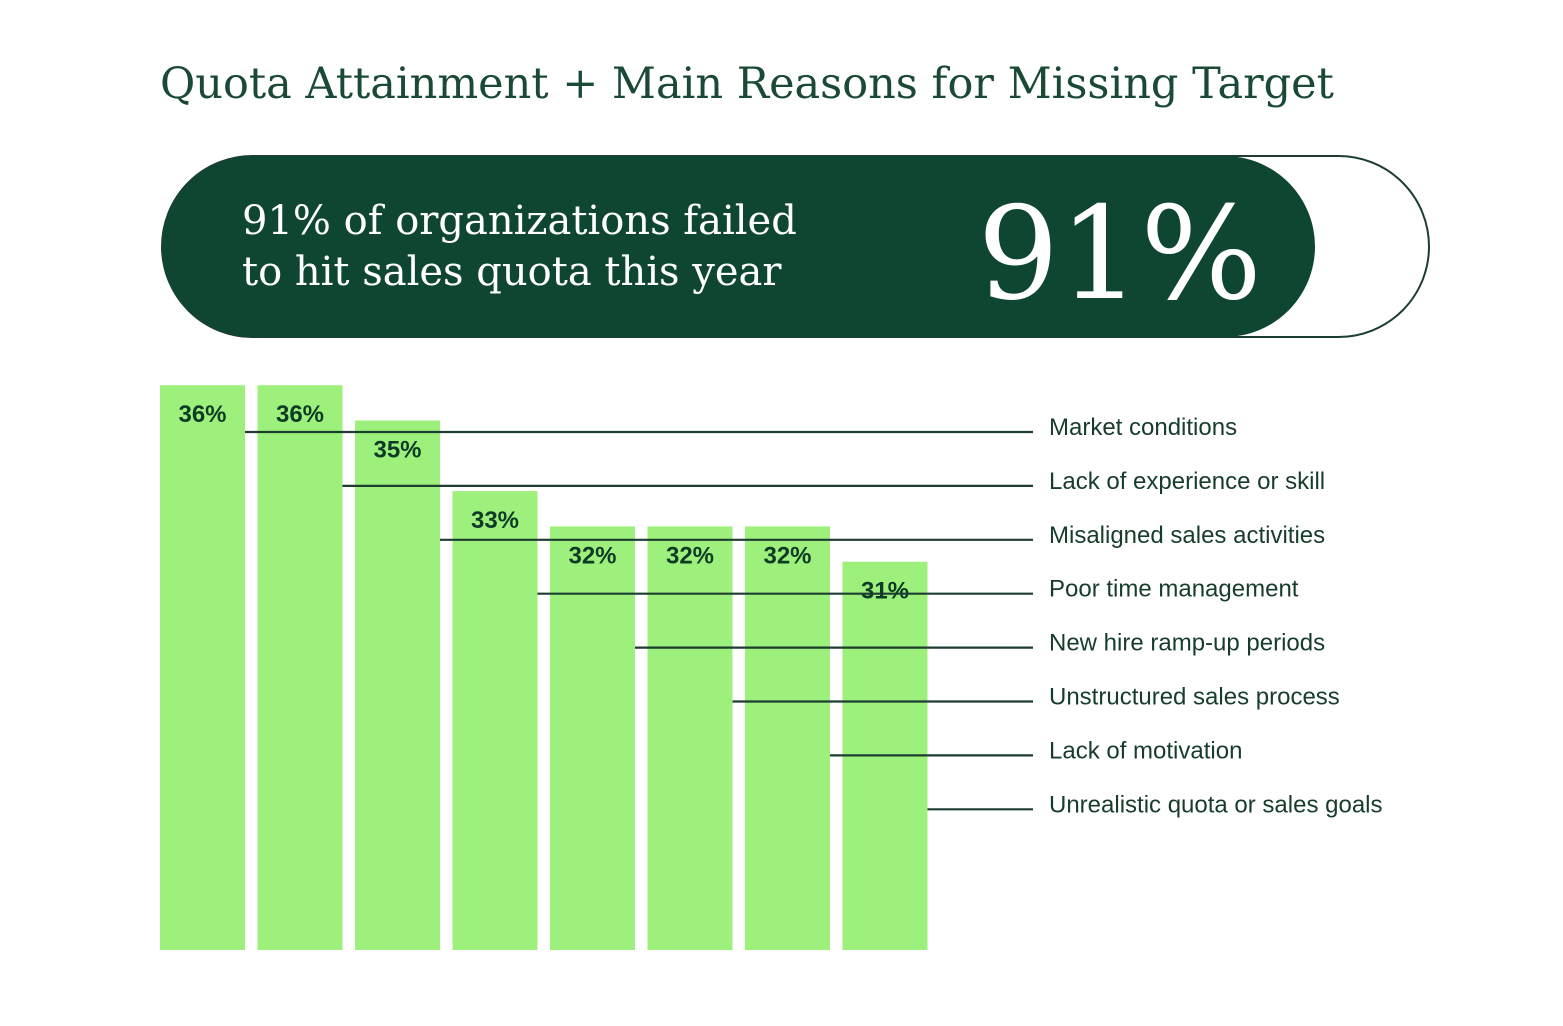 This screenshot has width=1563, height=1026. What do you see at coordinates (787, 555) in the screenshot?
I see `bar-value-label-7: 32%` at bounding box center [787, 555].